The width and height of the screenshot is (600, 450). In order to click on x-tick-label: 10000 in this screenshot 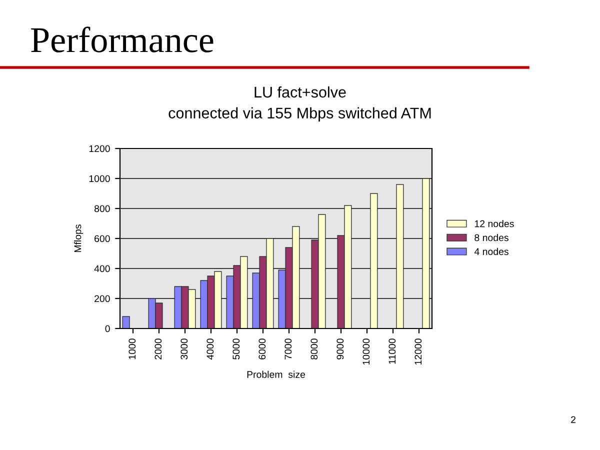, I will do `click(366, 351)`.